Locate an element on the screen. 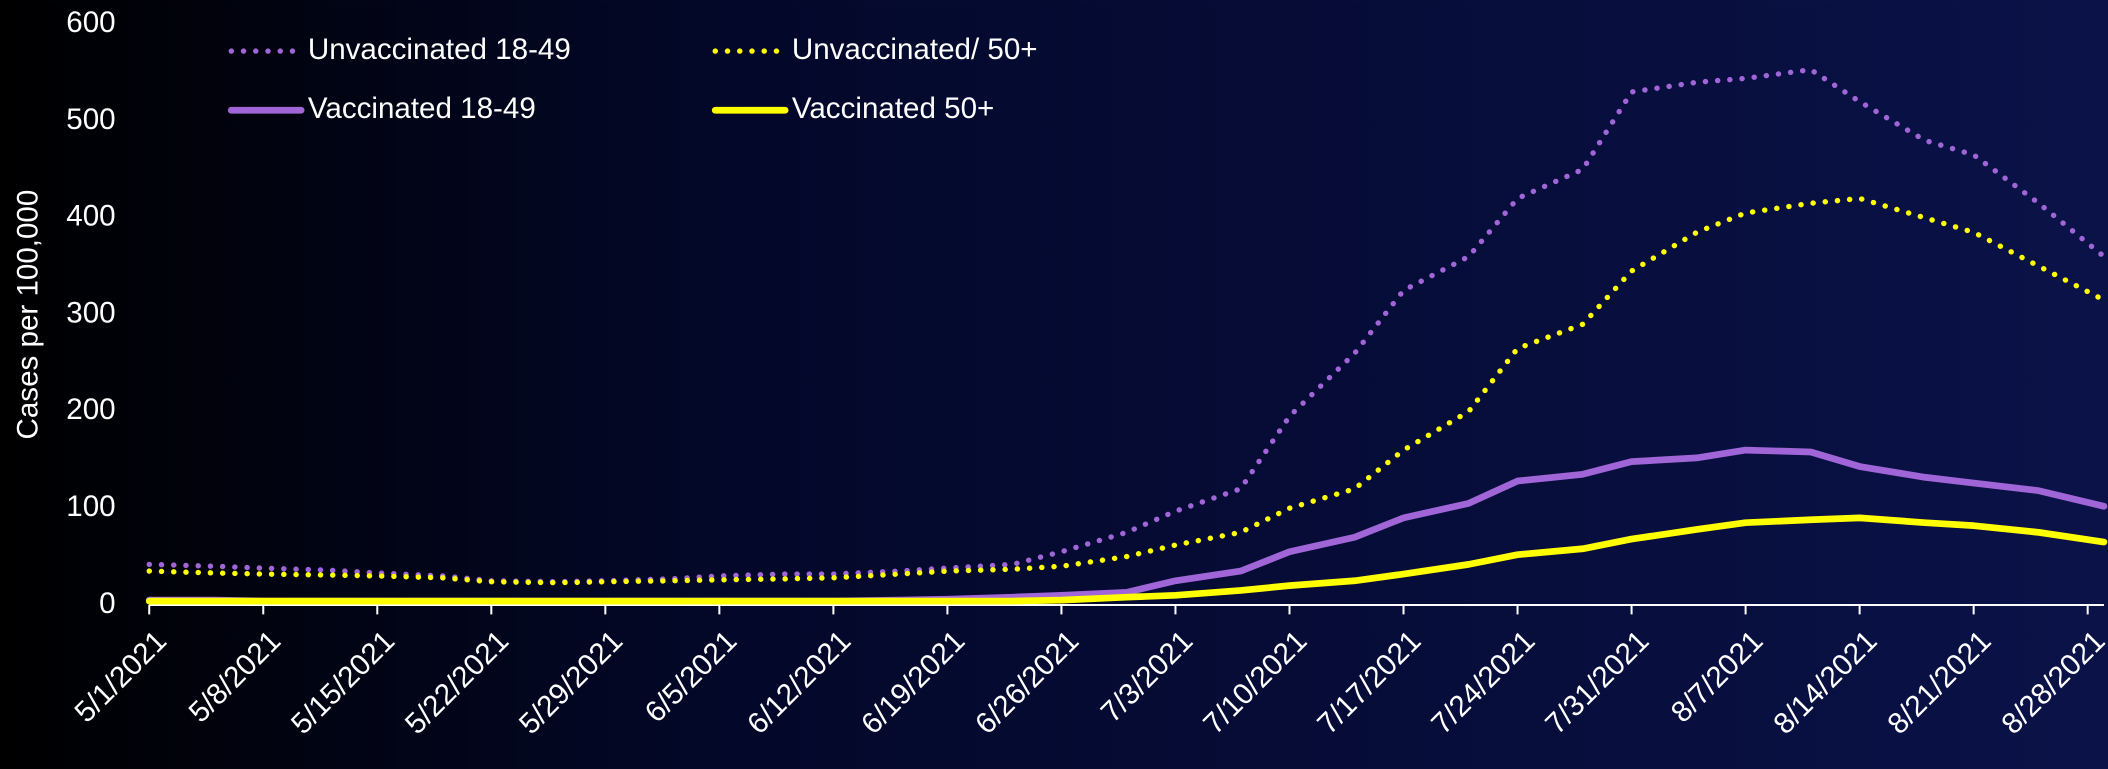 The width and height of the screenshot is (2108, 769). legend-label: Vaccinated 18-49 is located at coordinates (422, 108).